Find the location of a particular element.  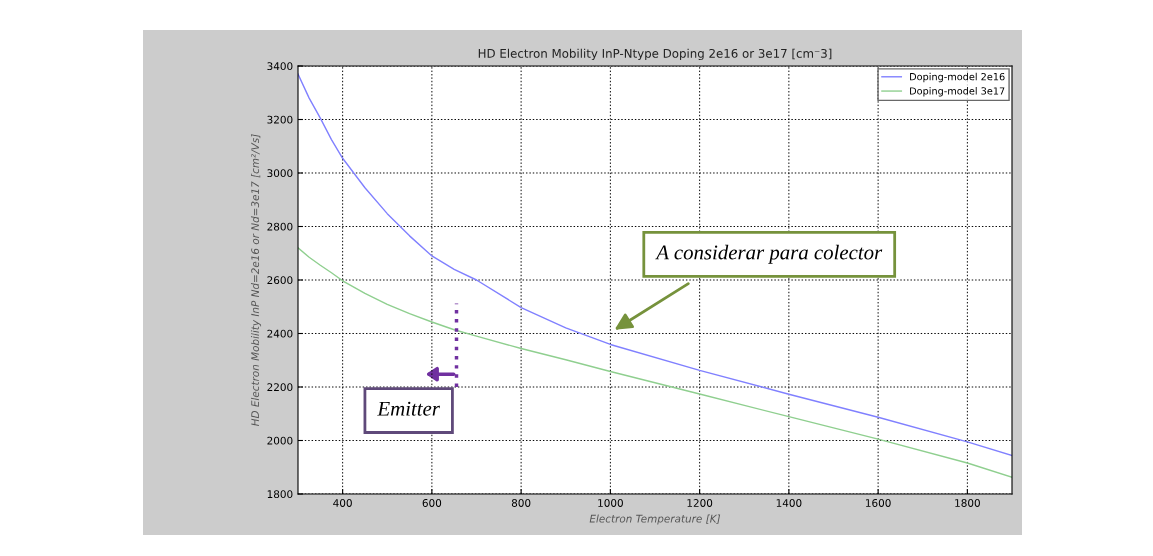

chart-title: HD Electron Mobility InP-Ntype Doping 2e16 or 3e17 [cm⁻3] is located at coordinates (655, 54).